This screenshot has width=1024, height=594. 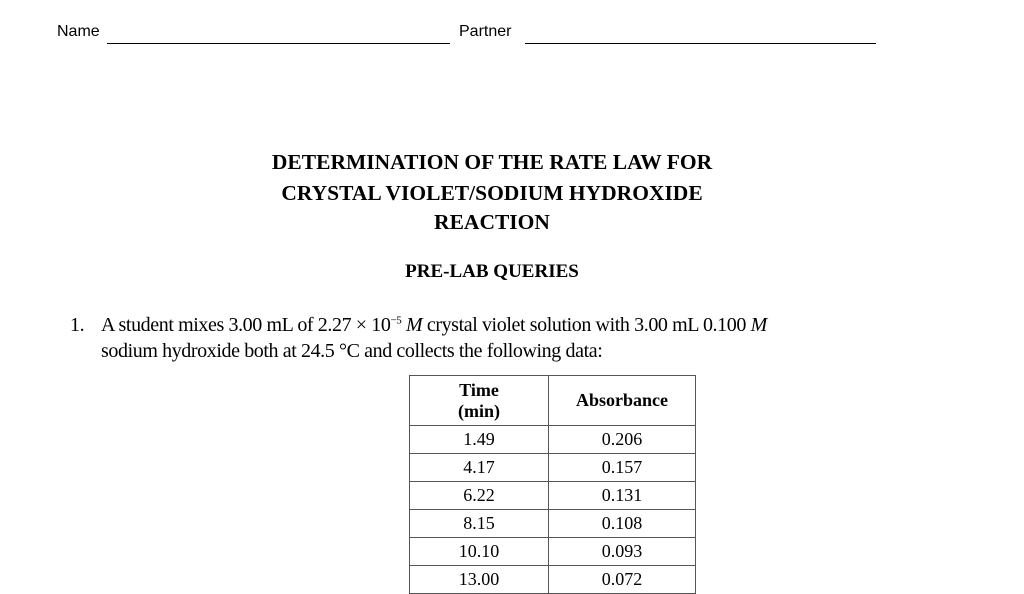 I want to click on absorbance-cell: 0.206, so click(x=622, y=439).